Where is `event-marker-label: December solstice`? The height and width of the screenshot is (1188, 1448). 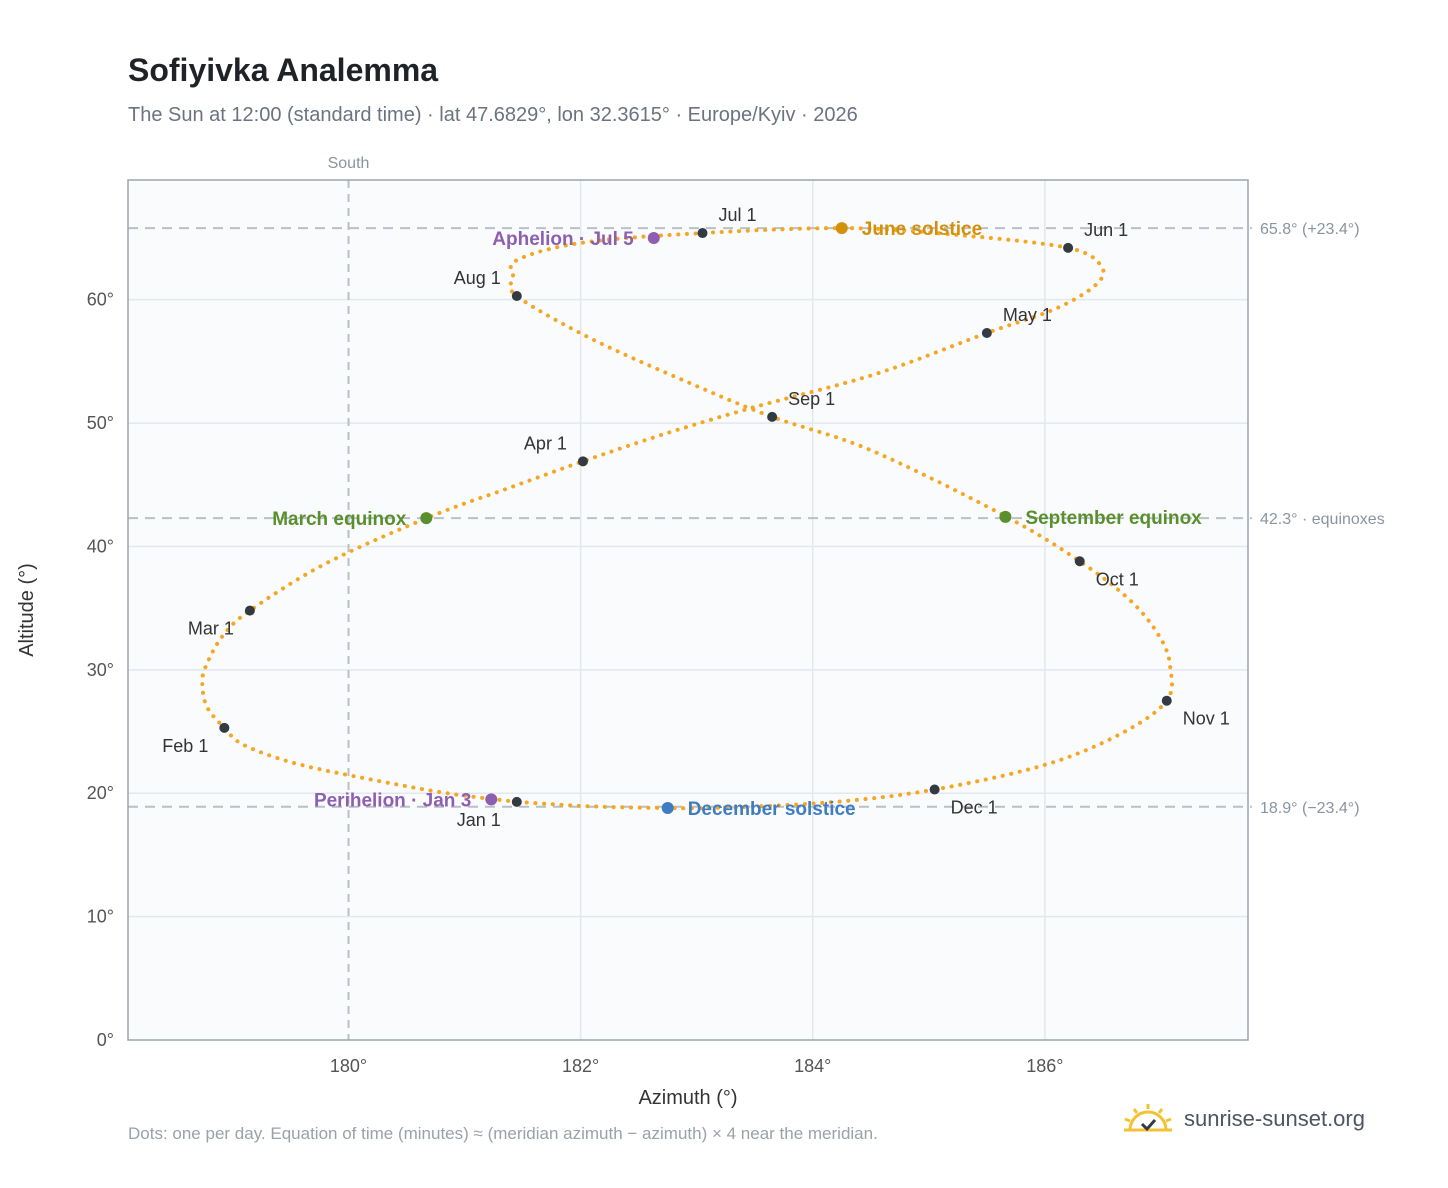 event-marker-label: December solstice is located at coordinates (772, 809).